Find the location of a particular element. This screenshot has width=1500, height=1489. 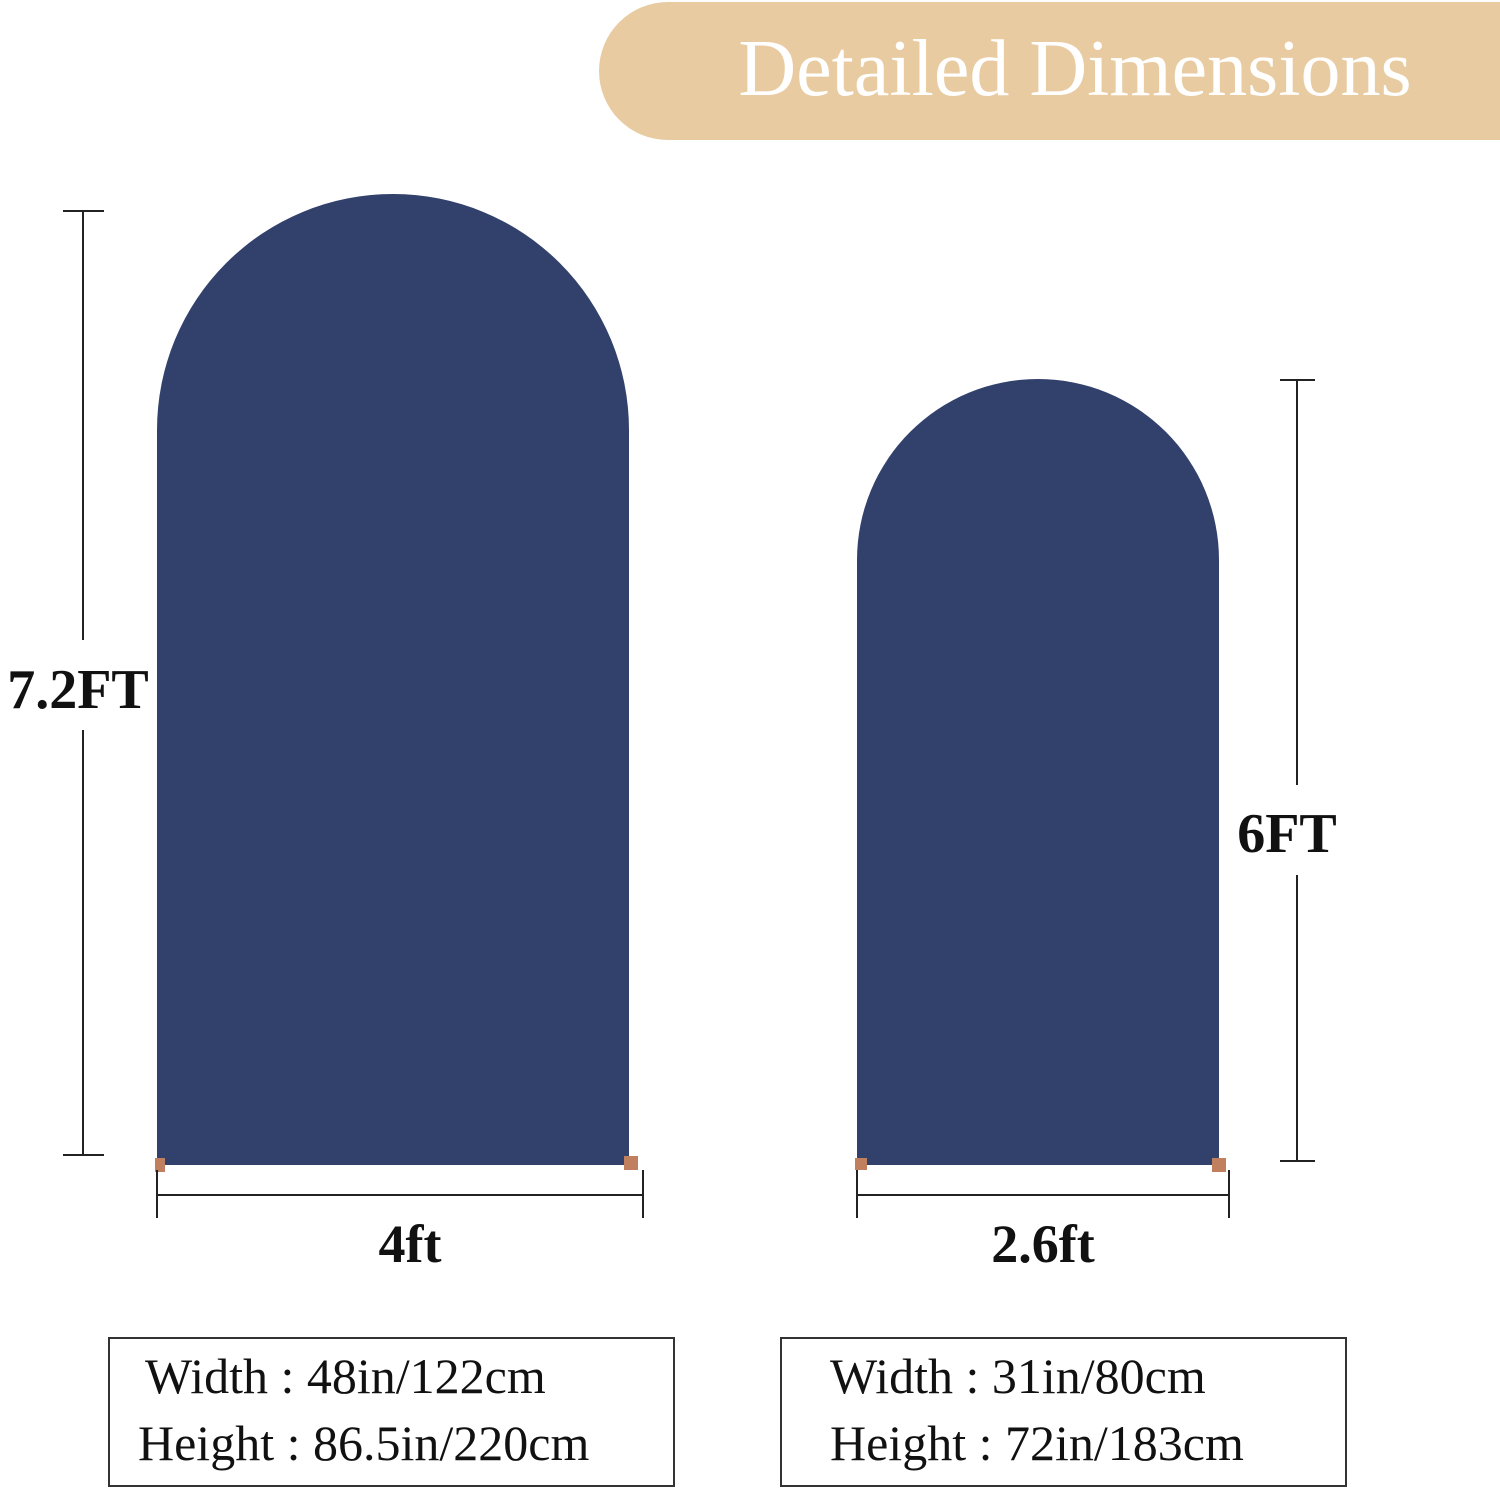

title-banner is located at coordinates (1049, 71).